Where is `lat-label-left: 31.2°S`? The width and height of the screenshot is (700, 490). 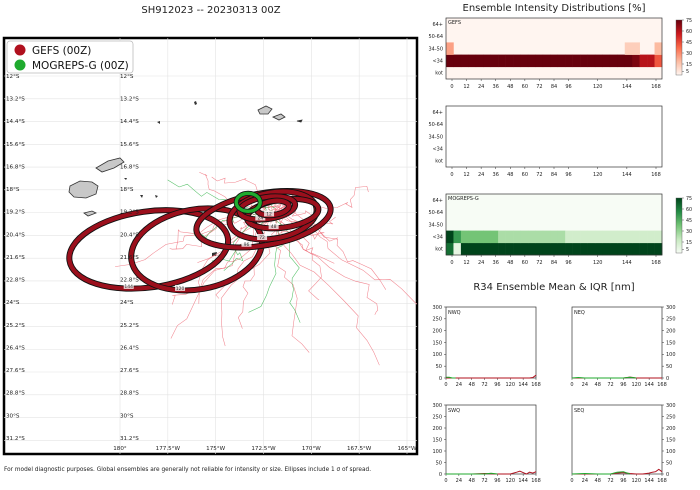 lat-label-left: 31.2°S is located at coordinates (15, 439).